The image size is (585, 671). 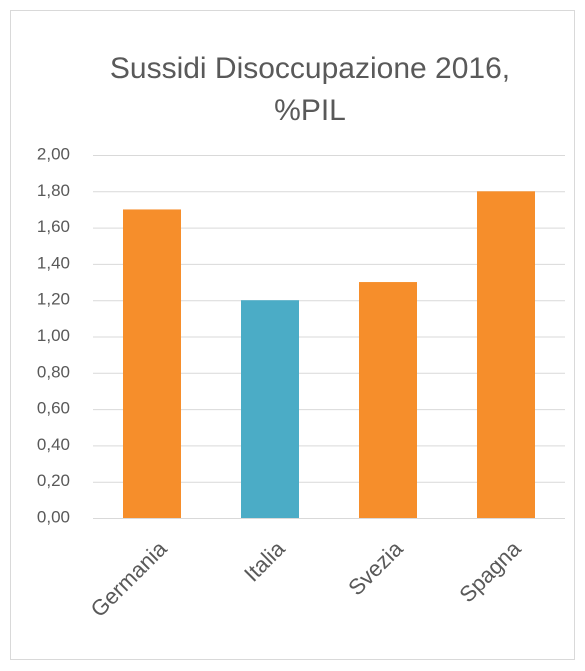 I want to click on y-tick-label: 1,40, so click(x=53, y=262).